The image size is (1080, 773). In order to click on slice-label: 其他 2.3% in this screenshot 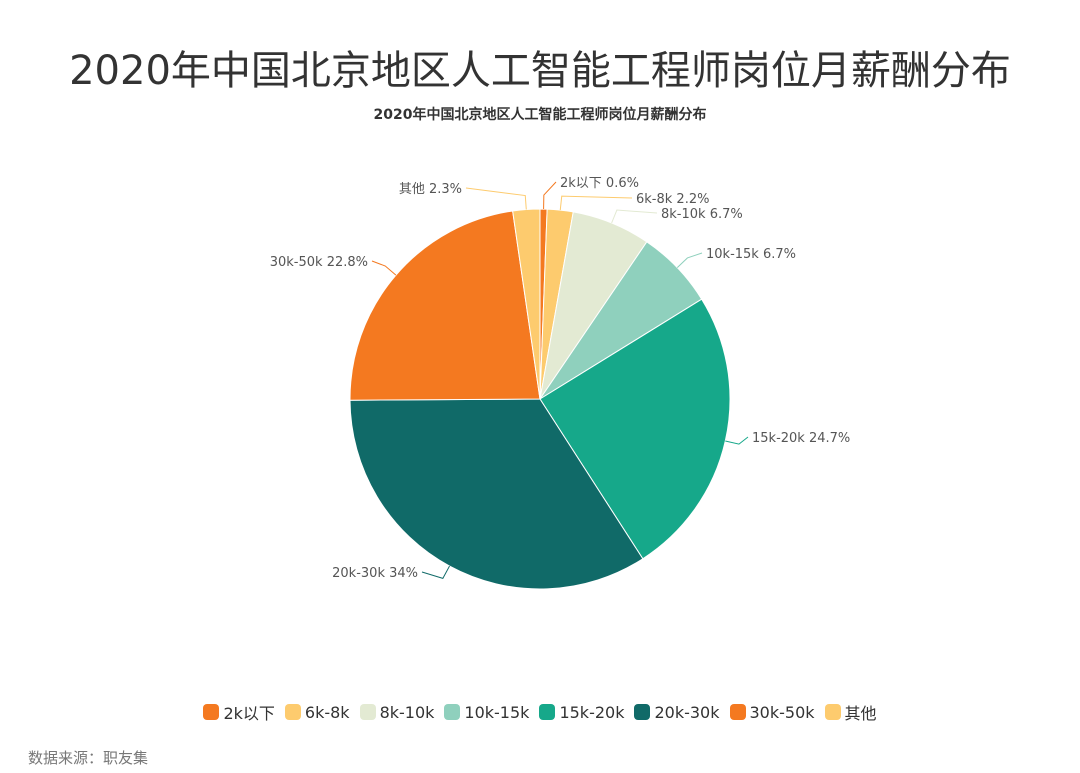, I will do `click(430, 189)`.